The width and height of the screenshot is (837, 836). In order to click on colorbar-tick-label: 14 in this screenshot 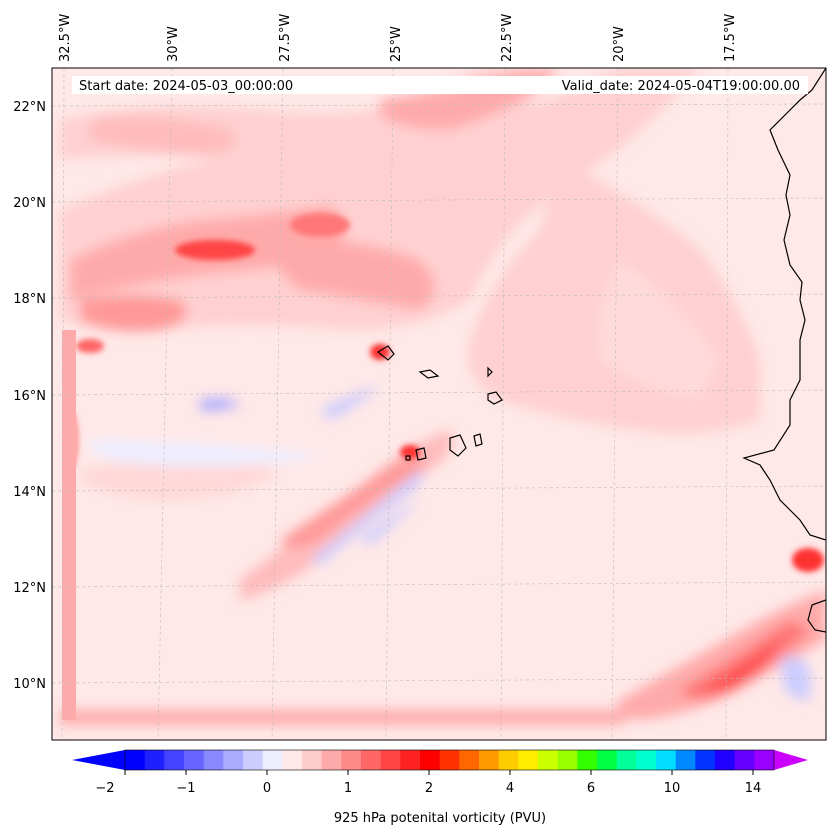, I will do `click(753, 788)`.